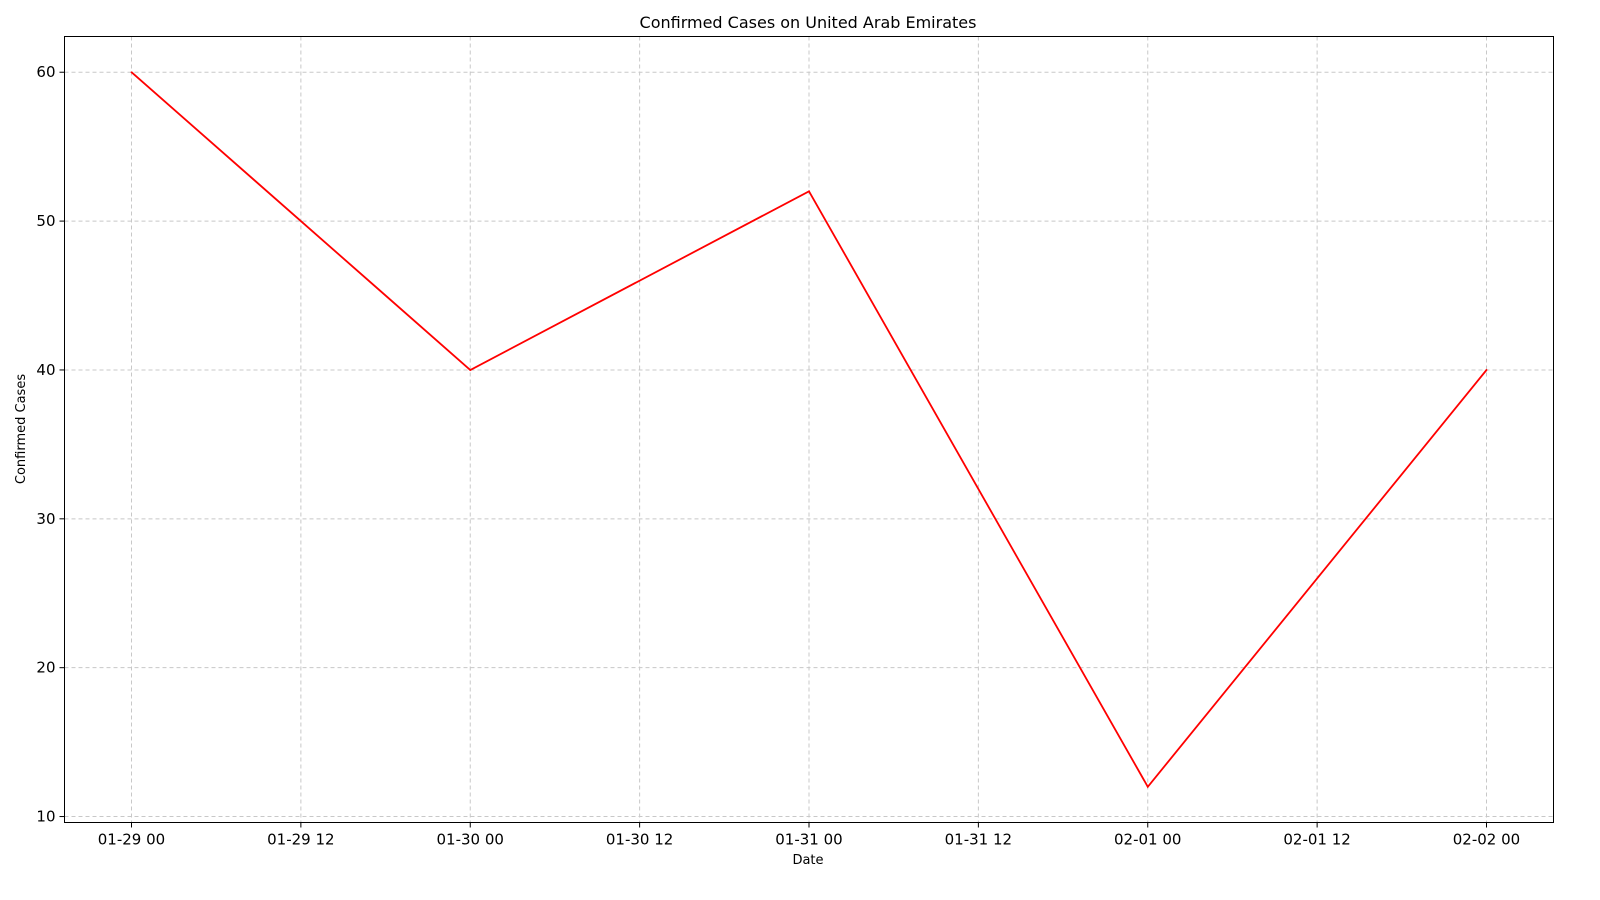  Describe the element at coordinates (470, 840) in the screenshot. I see `x-tick-label: 01-30 00` at that location.